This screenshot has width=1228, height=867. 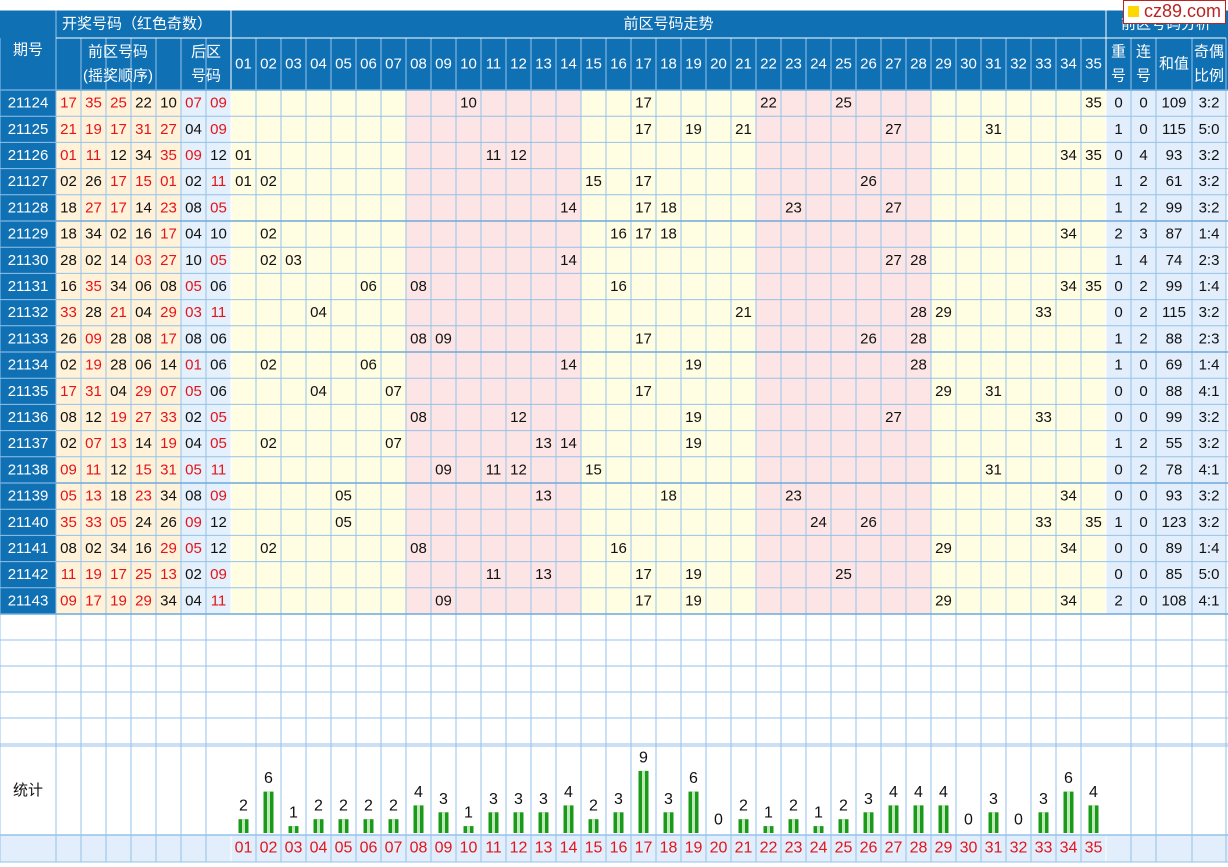 What do you see at coordinates (518, 64) in the screenshot?
I see `trend-column-header: 12` at bounding box center [518, 64].